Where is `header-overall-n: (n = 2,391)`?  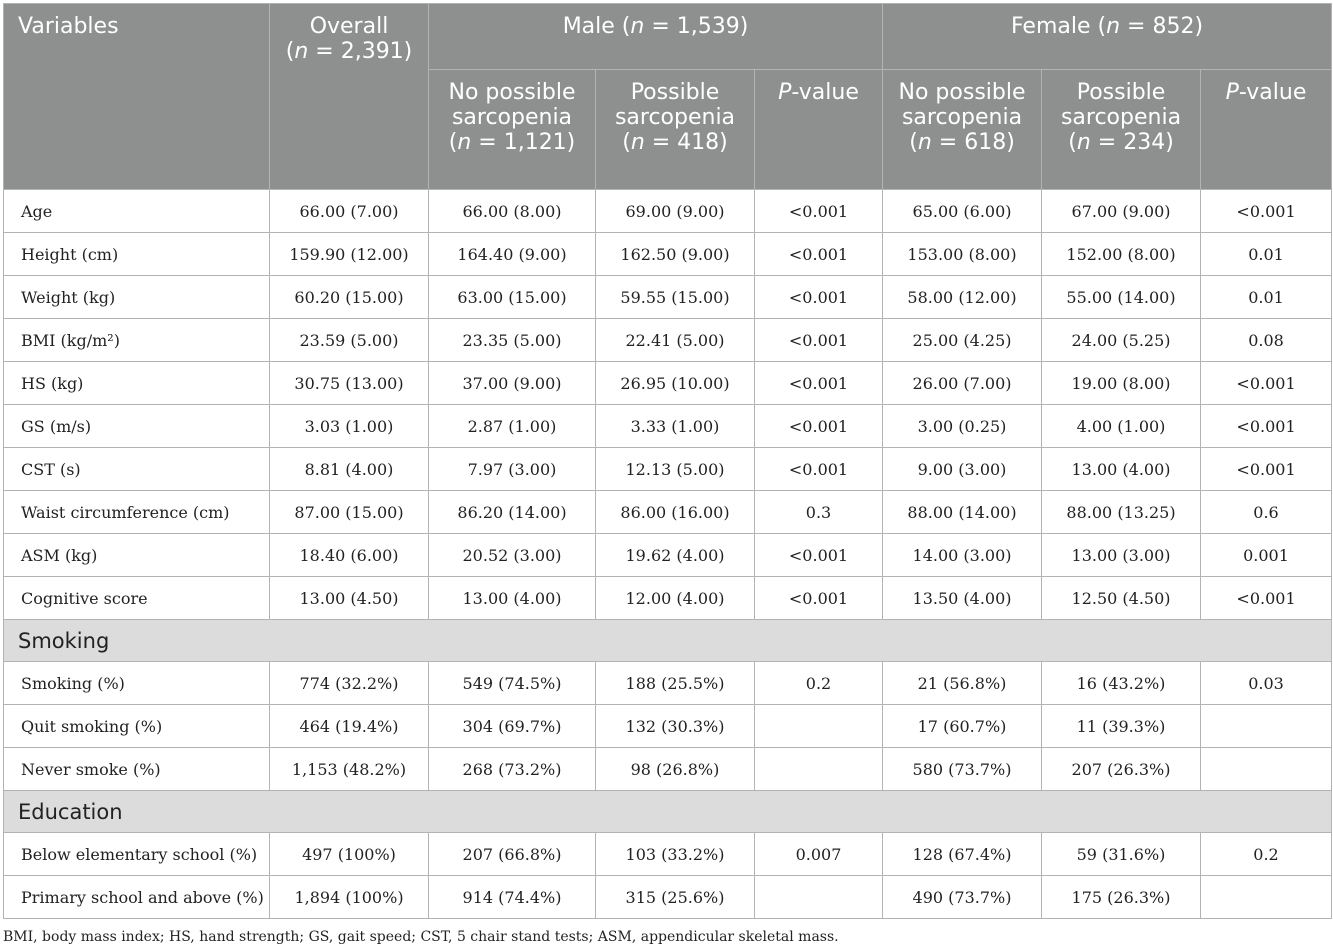
header-overall-n: (n = 2,391) is located at coordinates (349, 51).